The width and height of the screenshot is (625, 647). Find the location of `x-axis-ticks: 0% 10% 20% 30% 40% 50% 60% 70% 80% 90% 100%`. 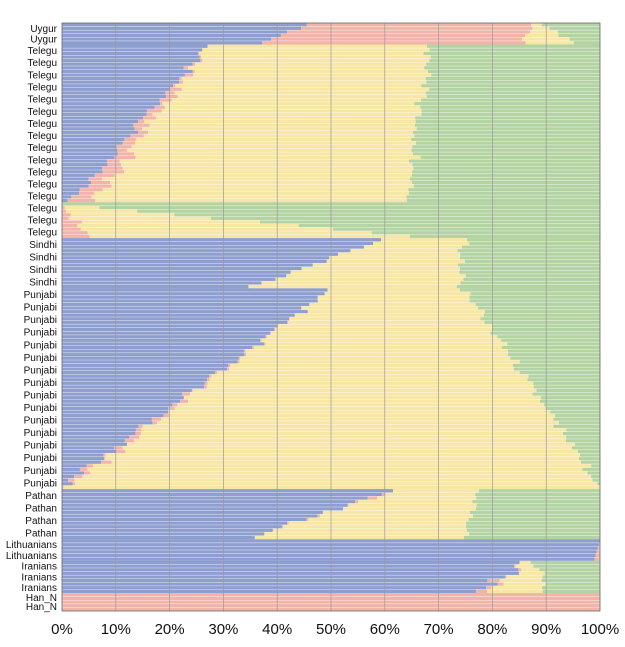

x-axis-ticks: 0% 10% 20% 30% 40% 50% 60% 70% 80% 90% 100% is located at coordinates (335, 629).